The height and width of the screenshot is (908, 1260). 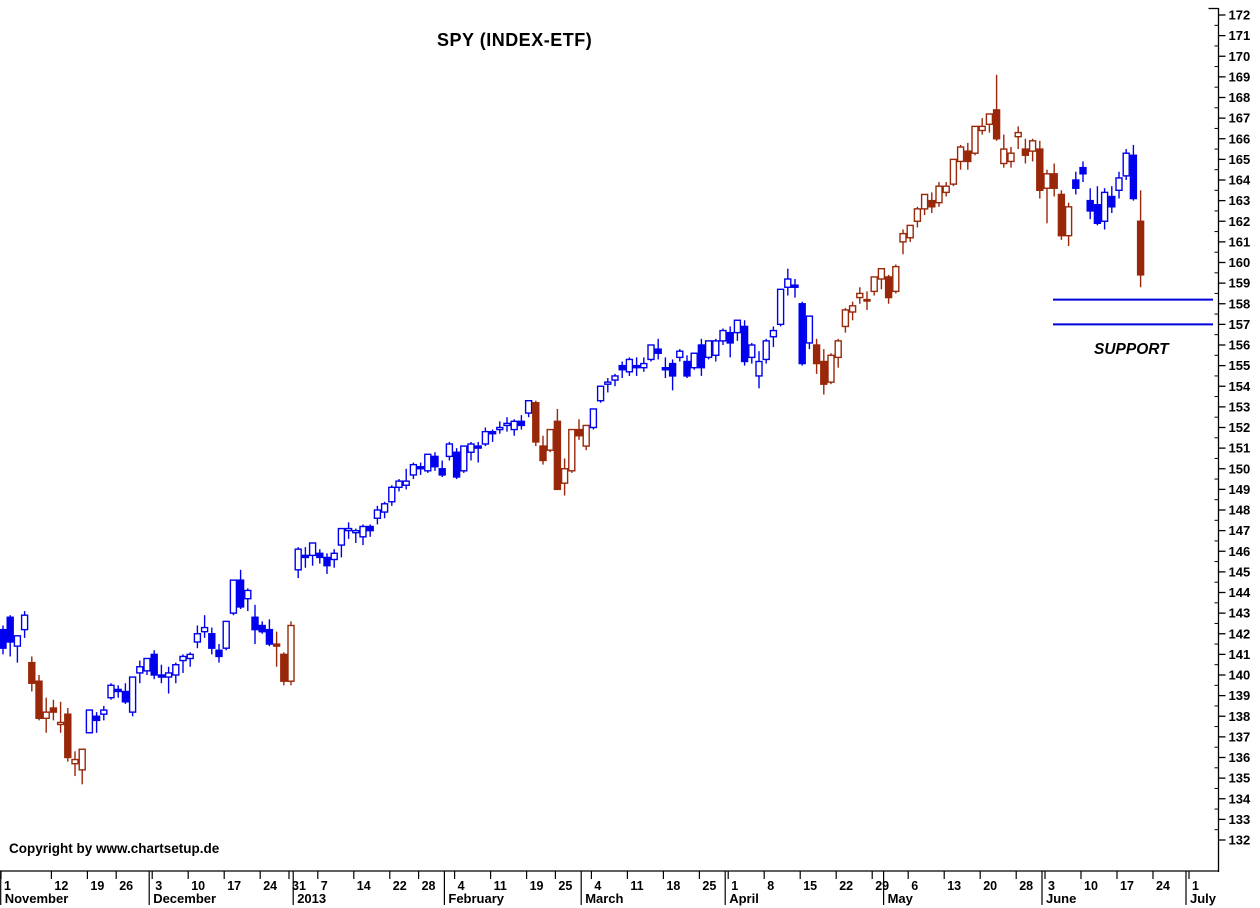 I want to click on month-label: 2013, so click(x=311, y=898).